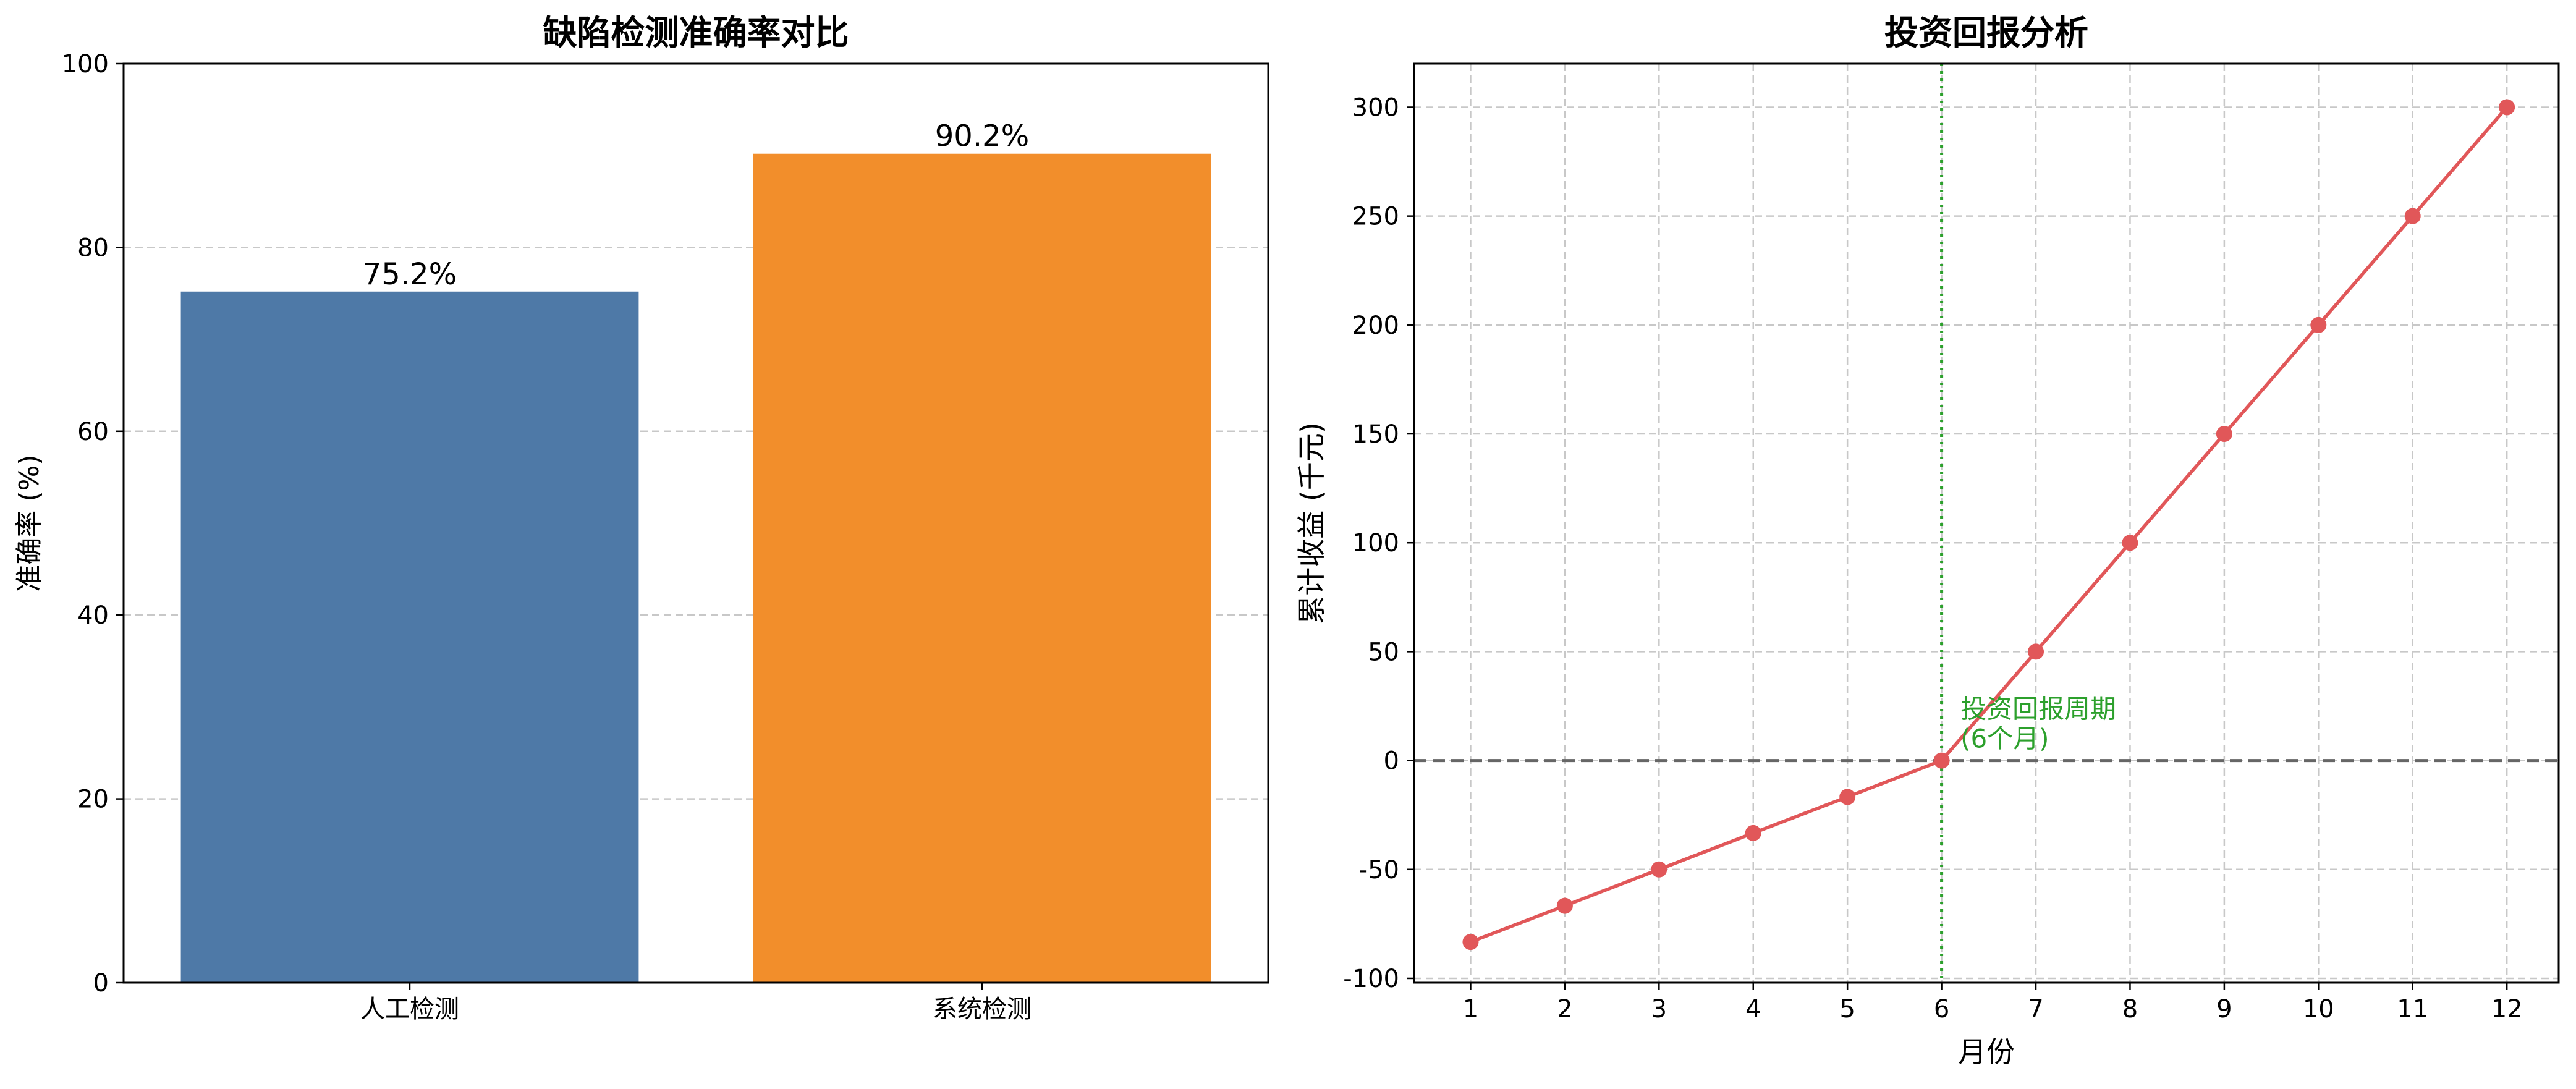 Image resolution: width=2576 pixels, height=1089 pixels. Describe the element at coordinates (2318, 1009) in the screenshot. I see `line-x-tick-label: 10` at that location.